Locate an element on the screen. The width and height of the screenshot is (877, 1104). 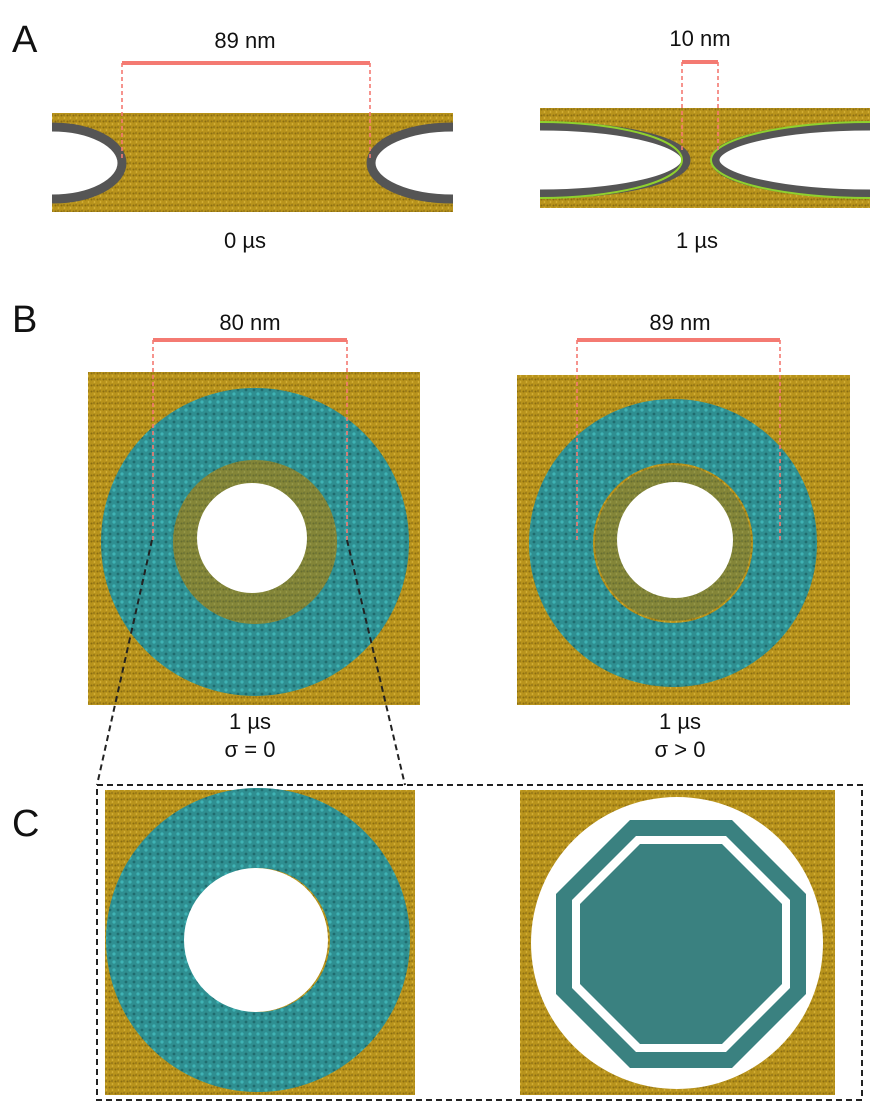
scale-label: 10 nm is located at coordinates (699, 38).